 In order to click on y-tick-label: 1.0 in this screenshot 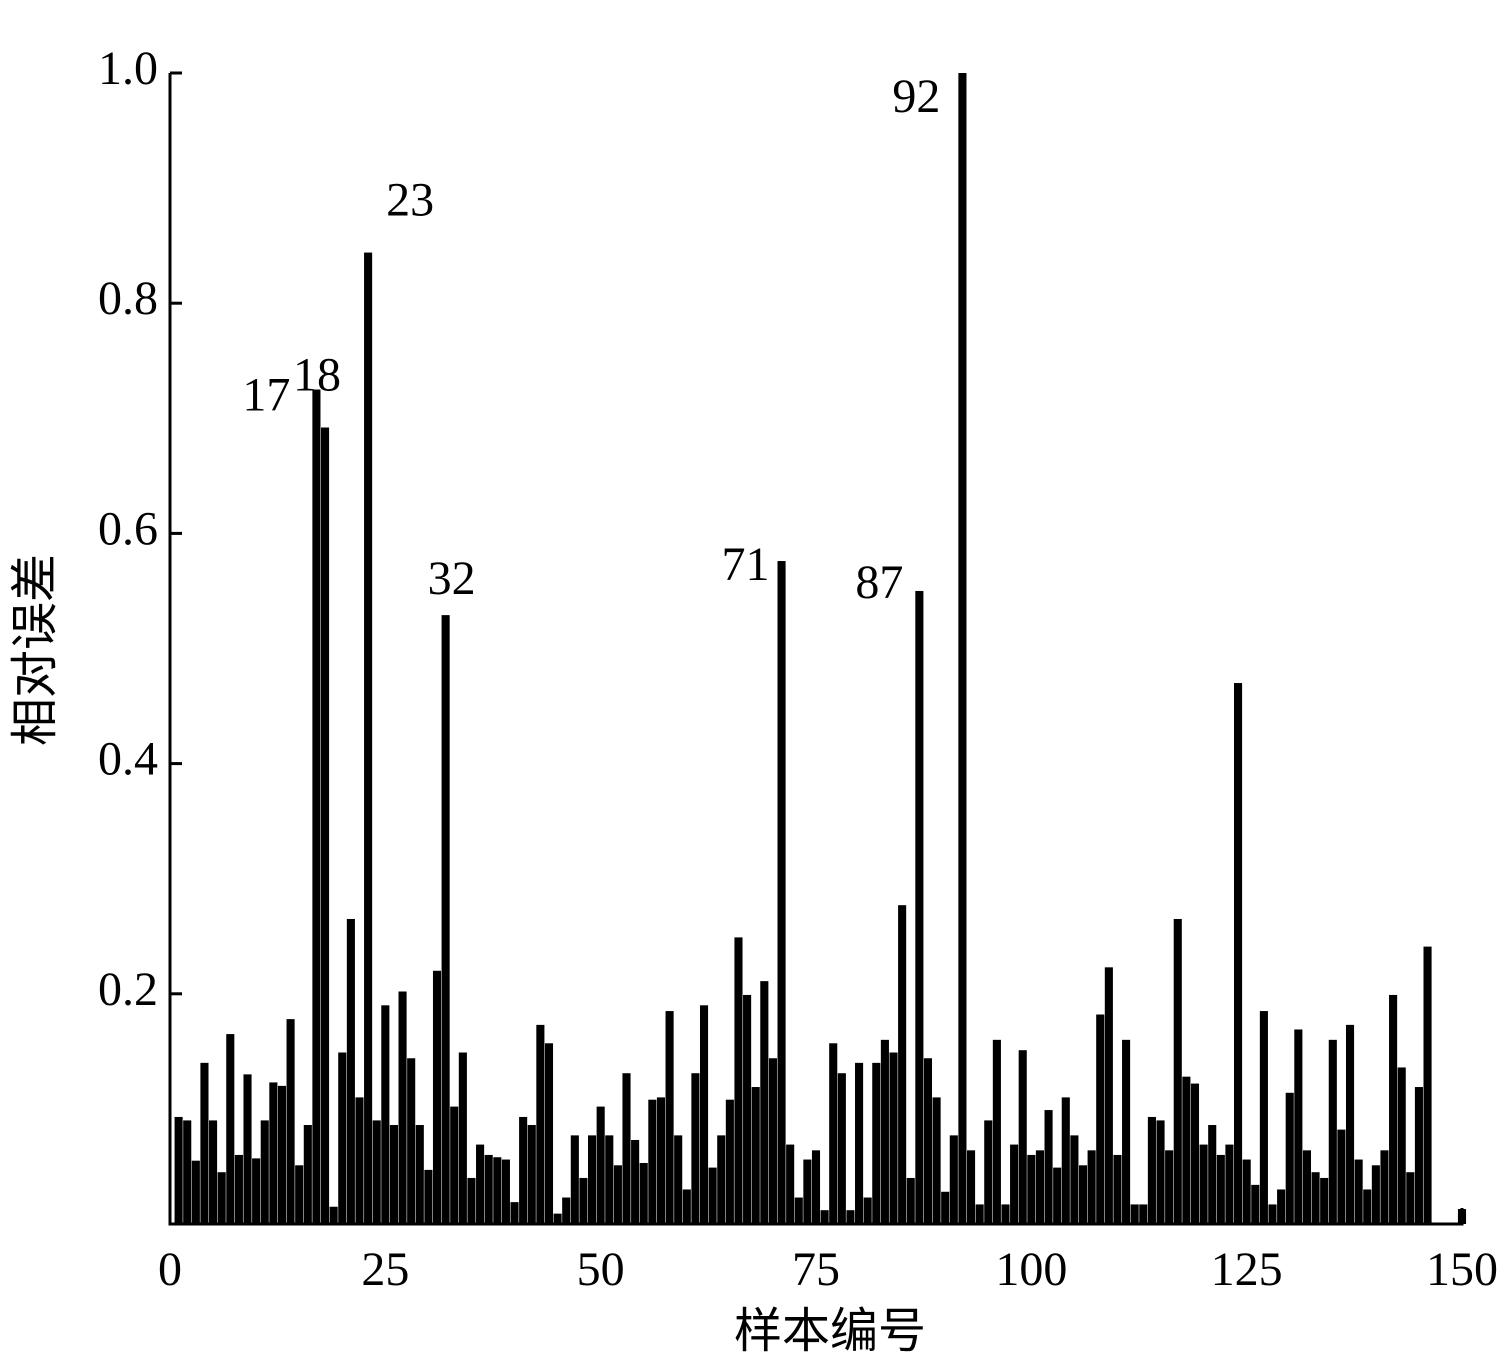, I will do `click(128, 68)`.